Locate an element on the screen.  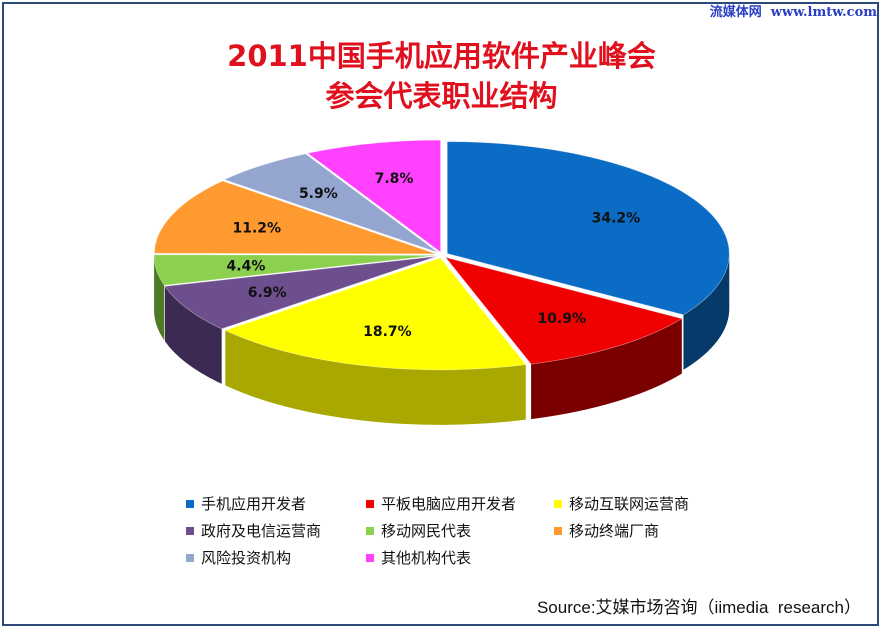
legend-item: 移动终端厂商 is located at coordinates (644, 530).